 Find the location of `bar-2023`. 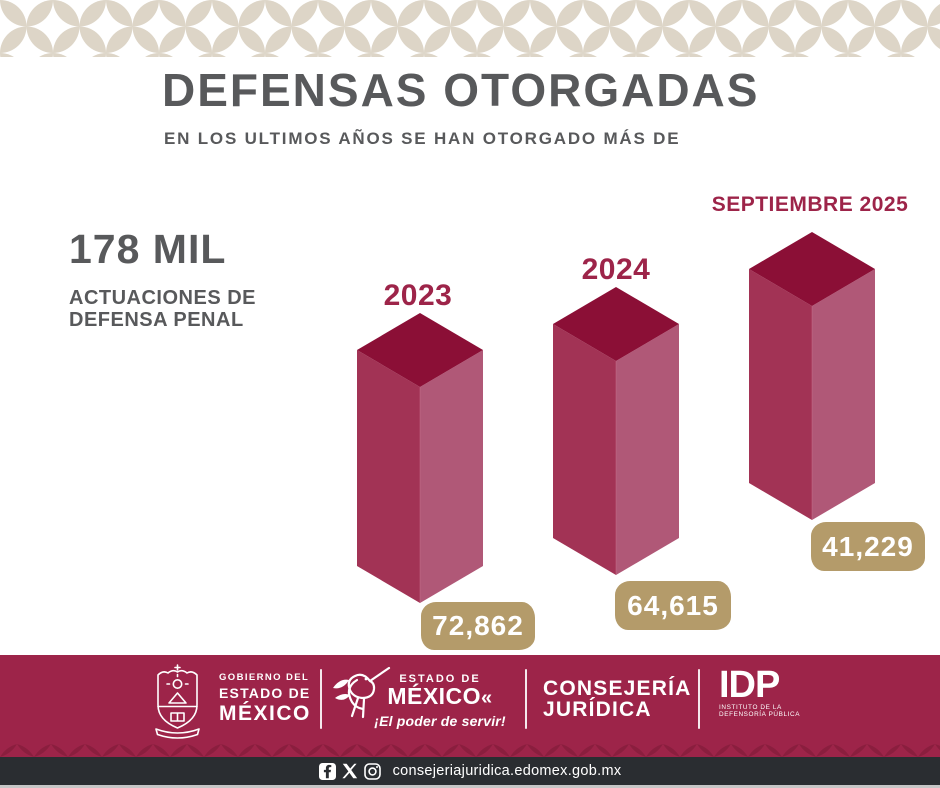

bar-2023 is located at coordinates (420, 458).